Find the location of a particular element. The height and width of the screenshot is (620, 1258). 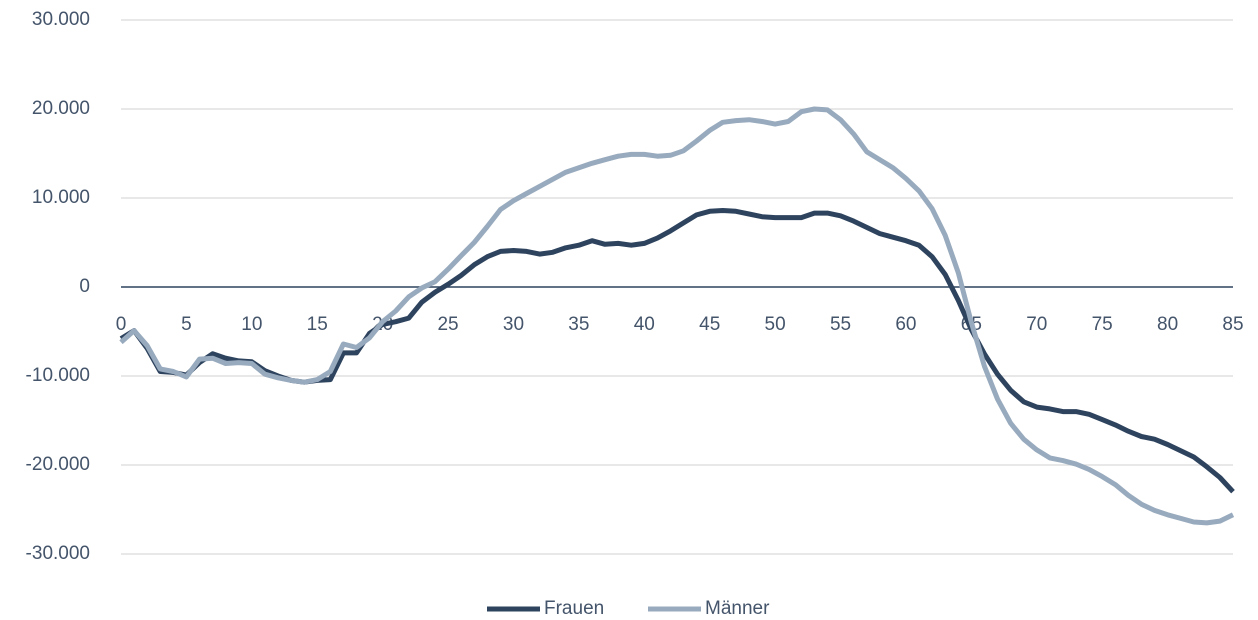

y-tick-label: 0 is located at coordinates (84, 286).